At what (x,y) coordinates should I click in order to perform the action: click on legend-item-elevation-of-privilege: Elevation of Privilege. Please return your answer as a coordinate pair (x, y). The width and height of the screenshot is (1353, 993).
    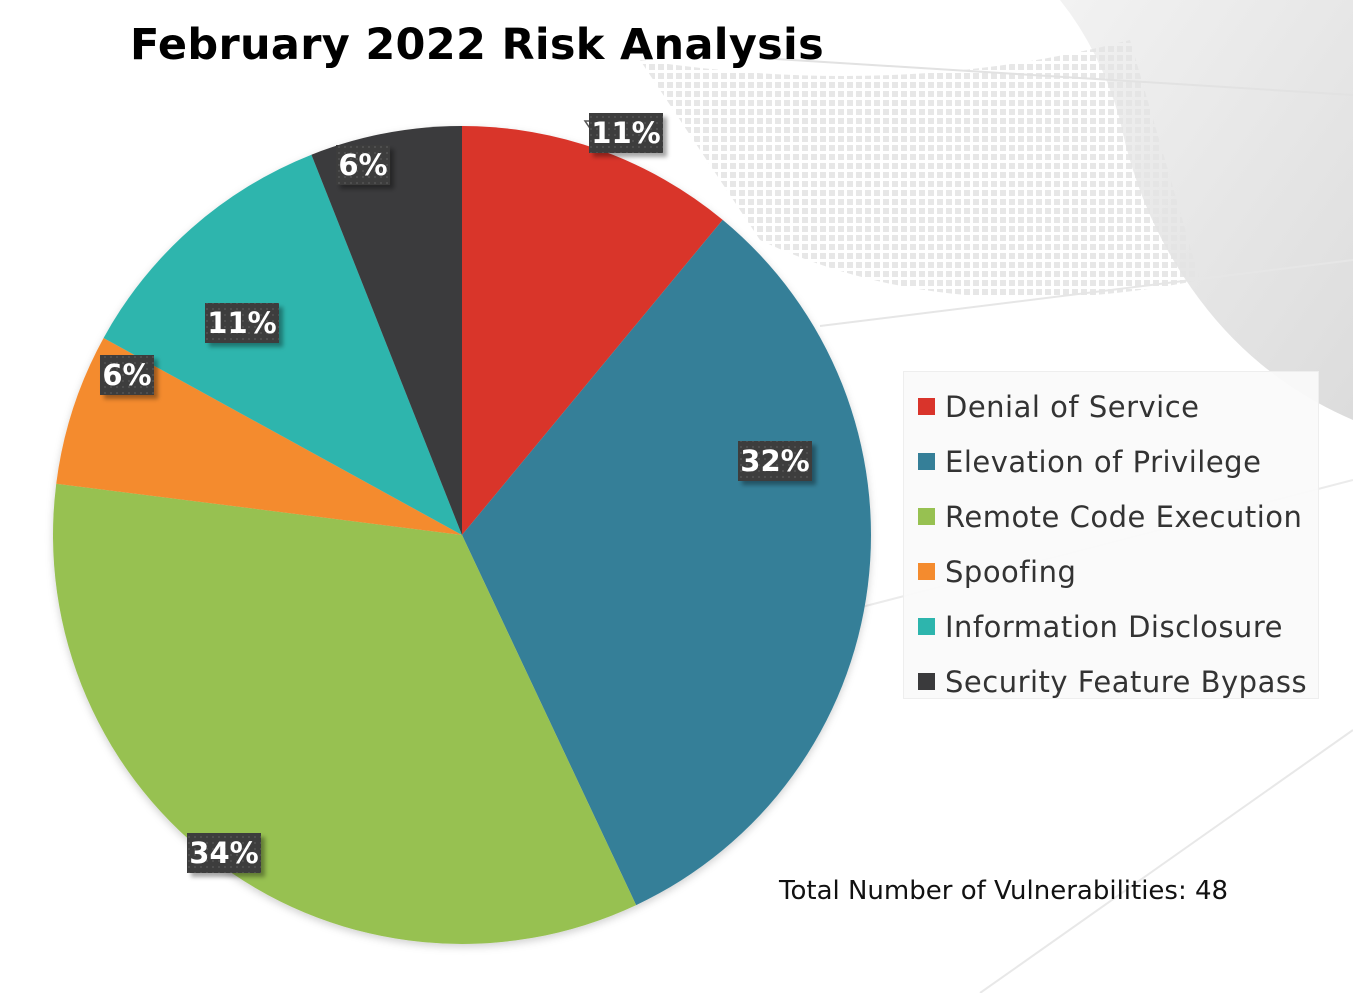
    Looking at the image, I should click on (1111, 461).